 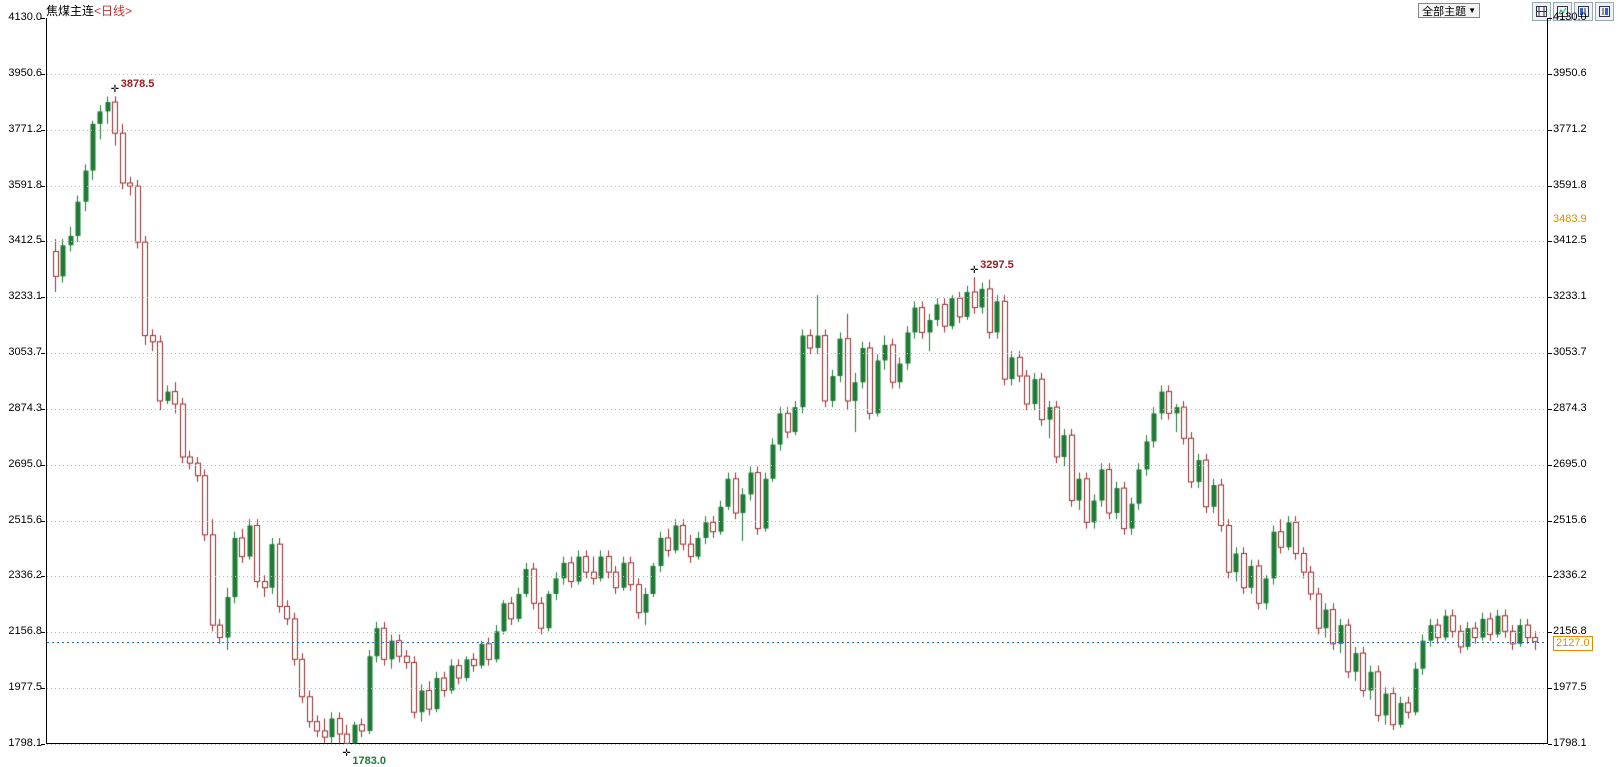 I want to click on scroll-left-icon, so click(x=1583, y=11).